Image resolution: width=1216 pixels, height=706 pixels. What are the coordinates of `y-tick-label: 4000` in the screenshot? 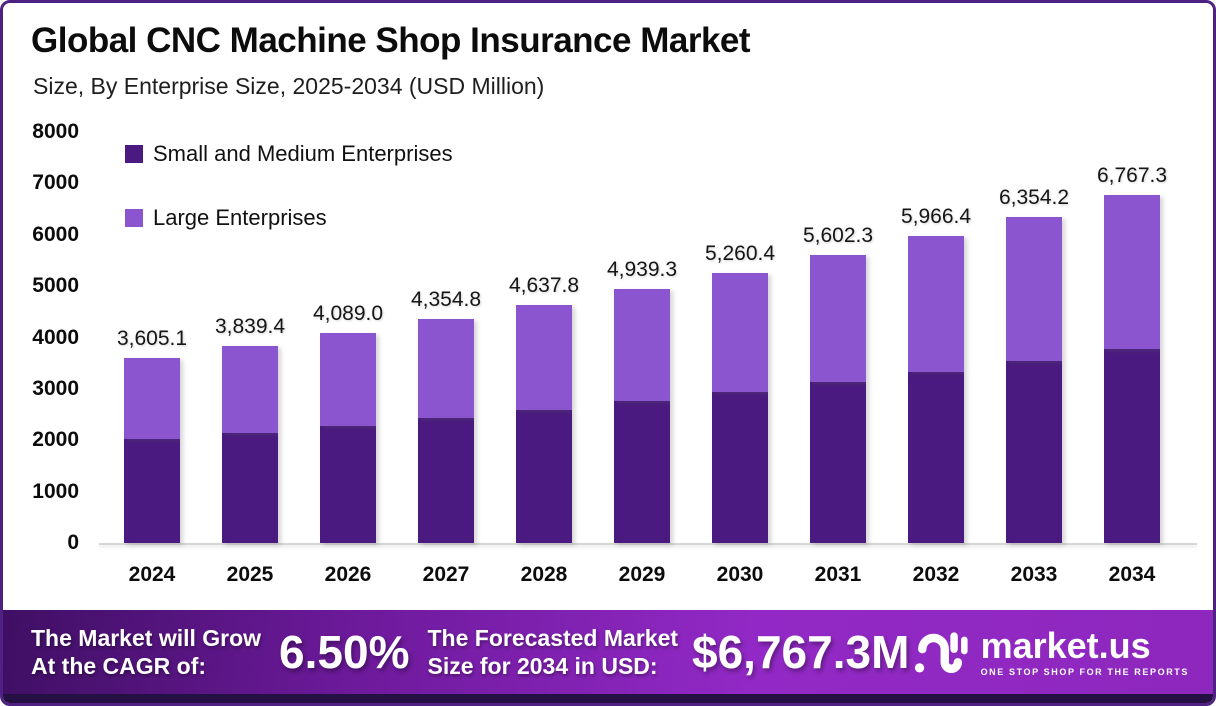 It's located at (55, 337).